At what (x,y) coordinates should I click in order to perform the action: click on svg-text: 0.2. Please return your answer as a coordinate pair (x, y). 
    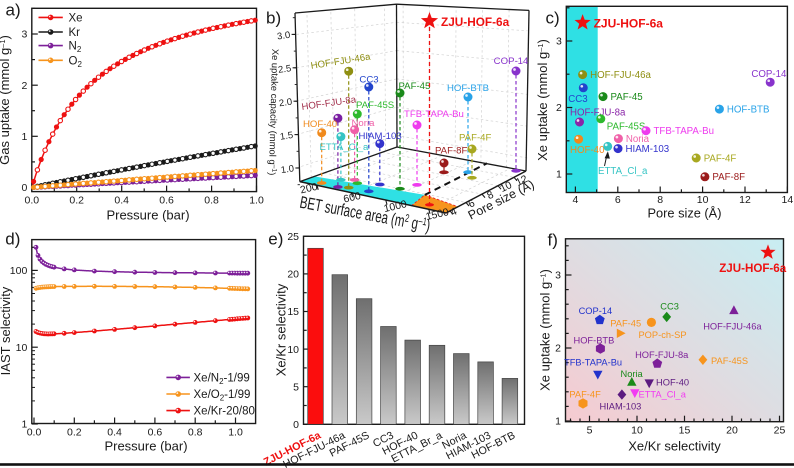
    Looking at the image, I should click on (76, 201).